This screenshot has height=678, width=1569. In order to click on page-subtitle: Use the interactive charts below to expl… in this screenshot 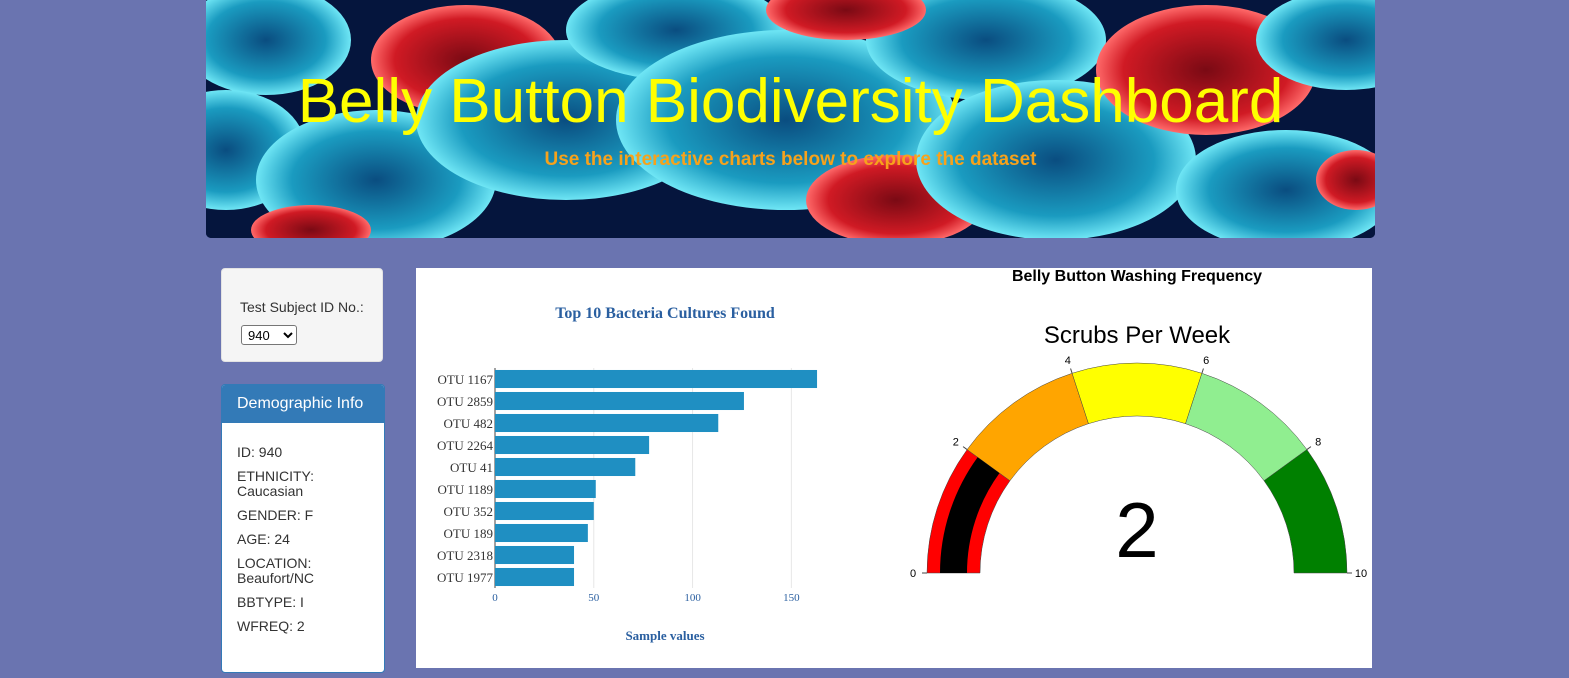, I will do `click(790, 159)`.